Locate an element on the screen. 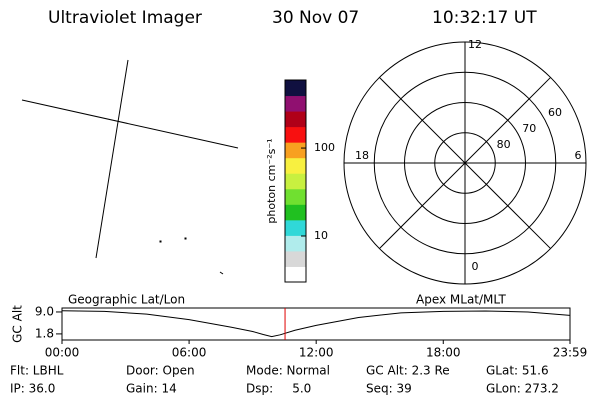 Image resolution: width=600 pixels, height=400 pixels. mlt-label: 6 is located at coordinates (578, 155).